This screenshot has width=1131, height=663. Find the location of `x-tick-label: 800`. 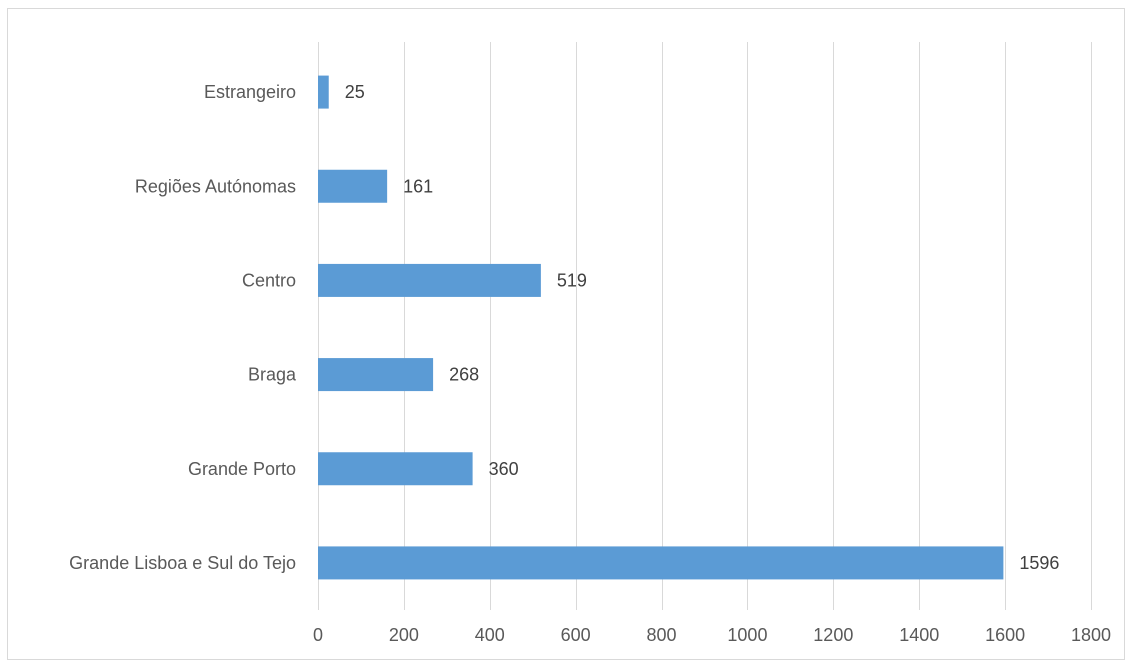

x-tick-label: 800 is located at coordinates (662, 635).